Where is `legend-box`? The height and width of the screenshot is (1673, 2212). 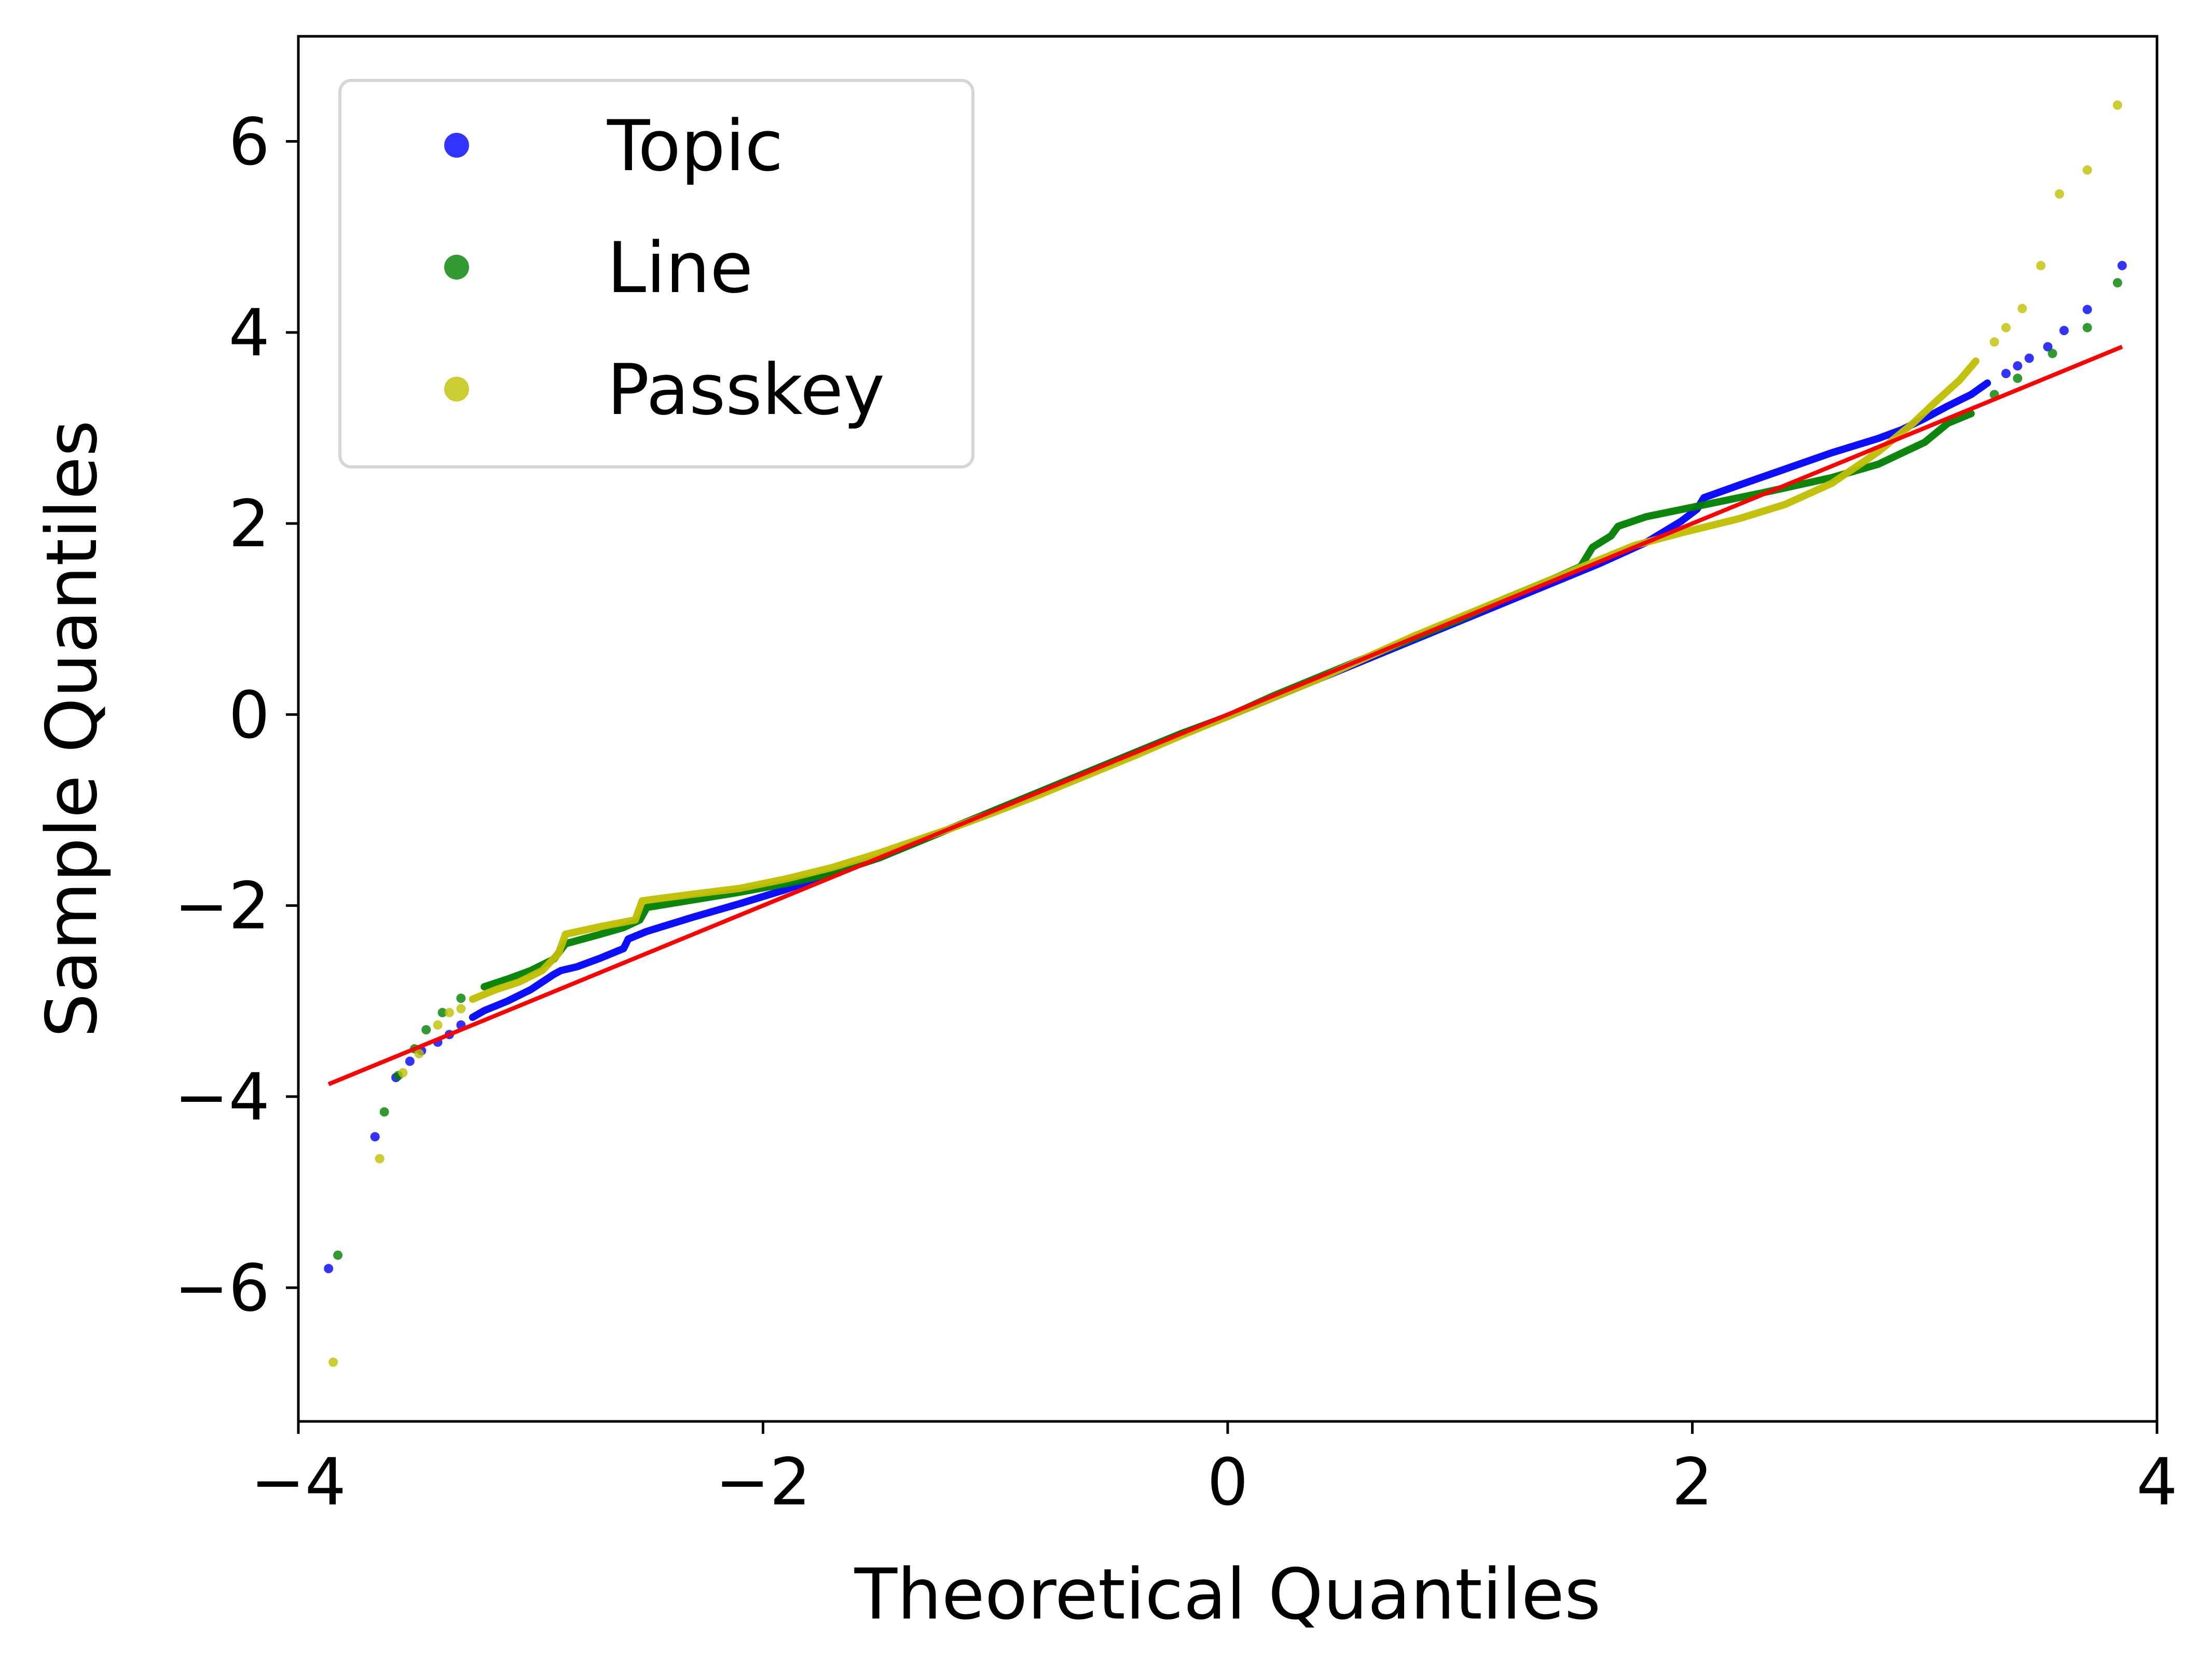
legend-box is located at coordinates (656, 273).